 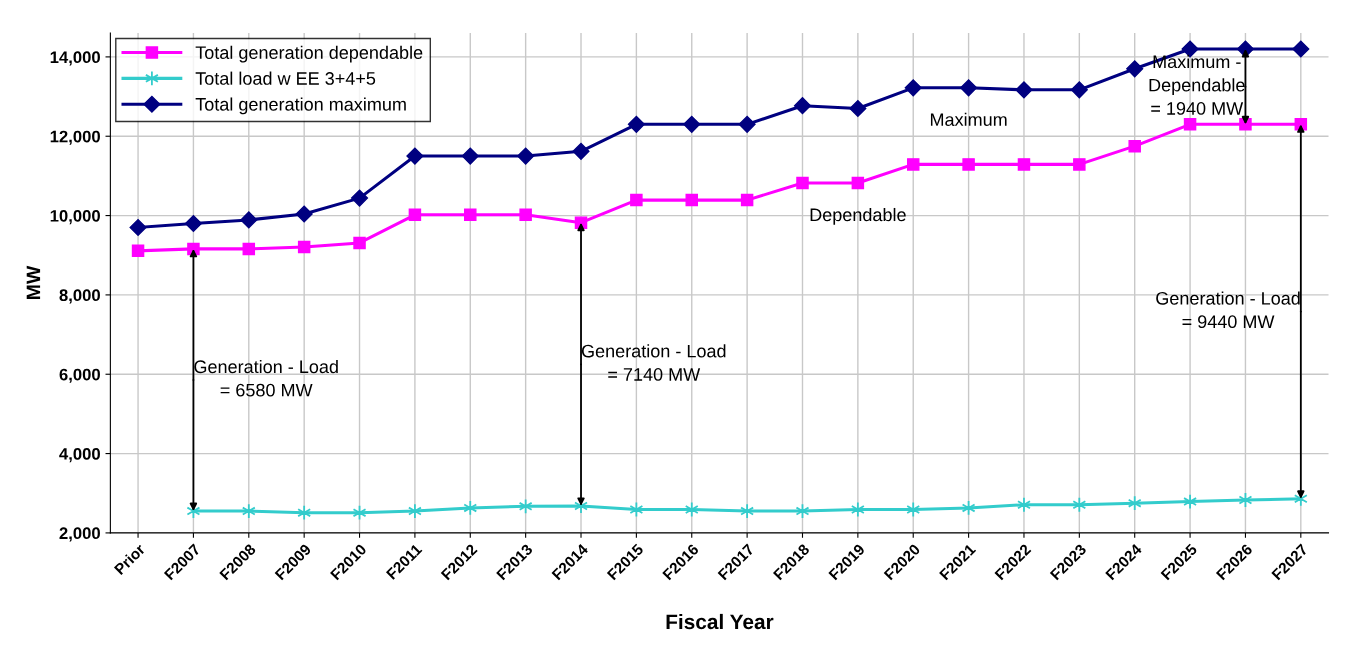 I want to click on y-tick-label: 14,000, so click(x=75, y=58).